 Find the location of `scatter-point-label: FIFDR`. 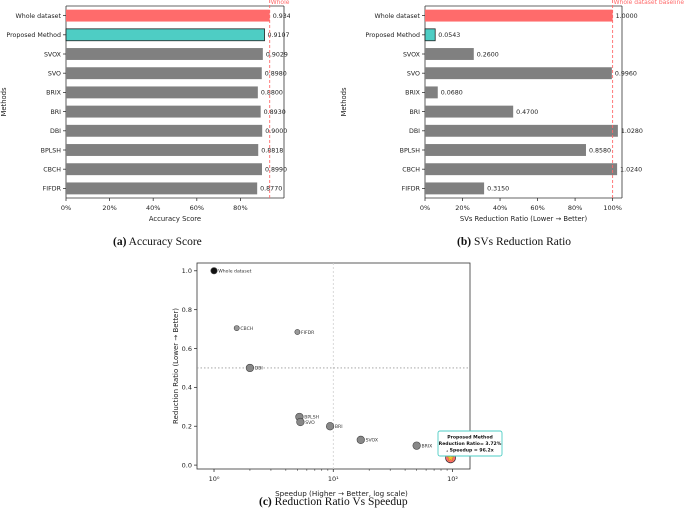

scatter-point-label: FIFDR is located at coordinates (308, 333).